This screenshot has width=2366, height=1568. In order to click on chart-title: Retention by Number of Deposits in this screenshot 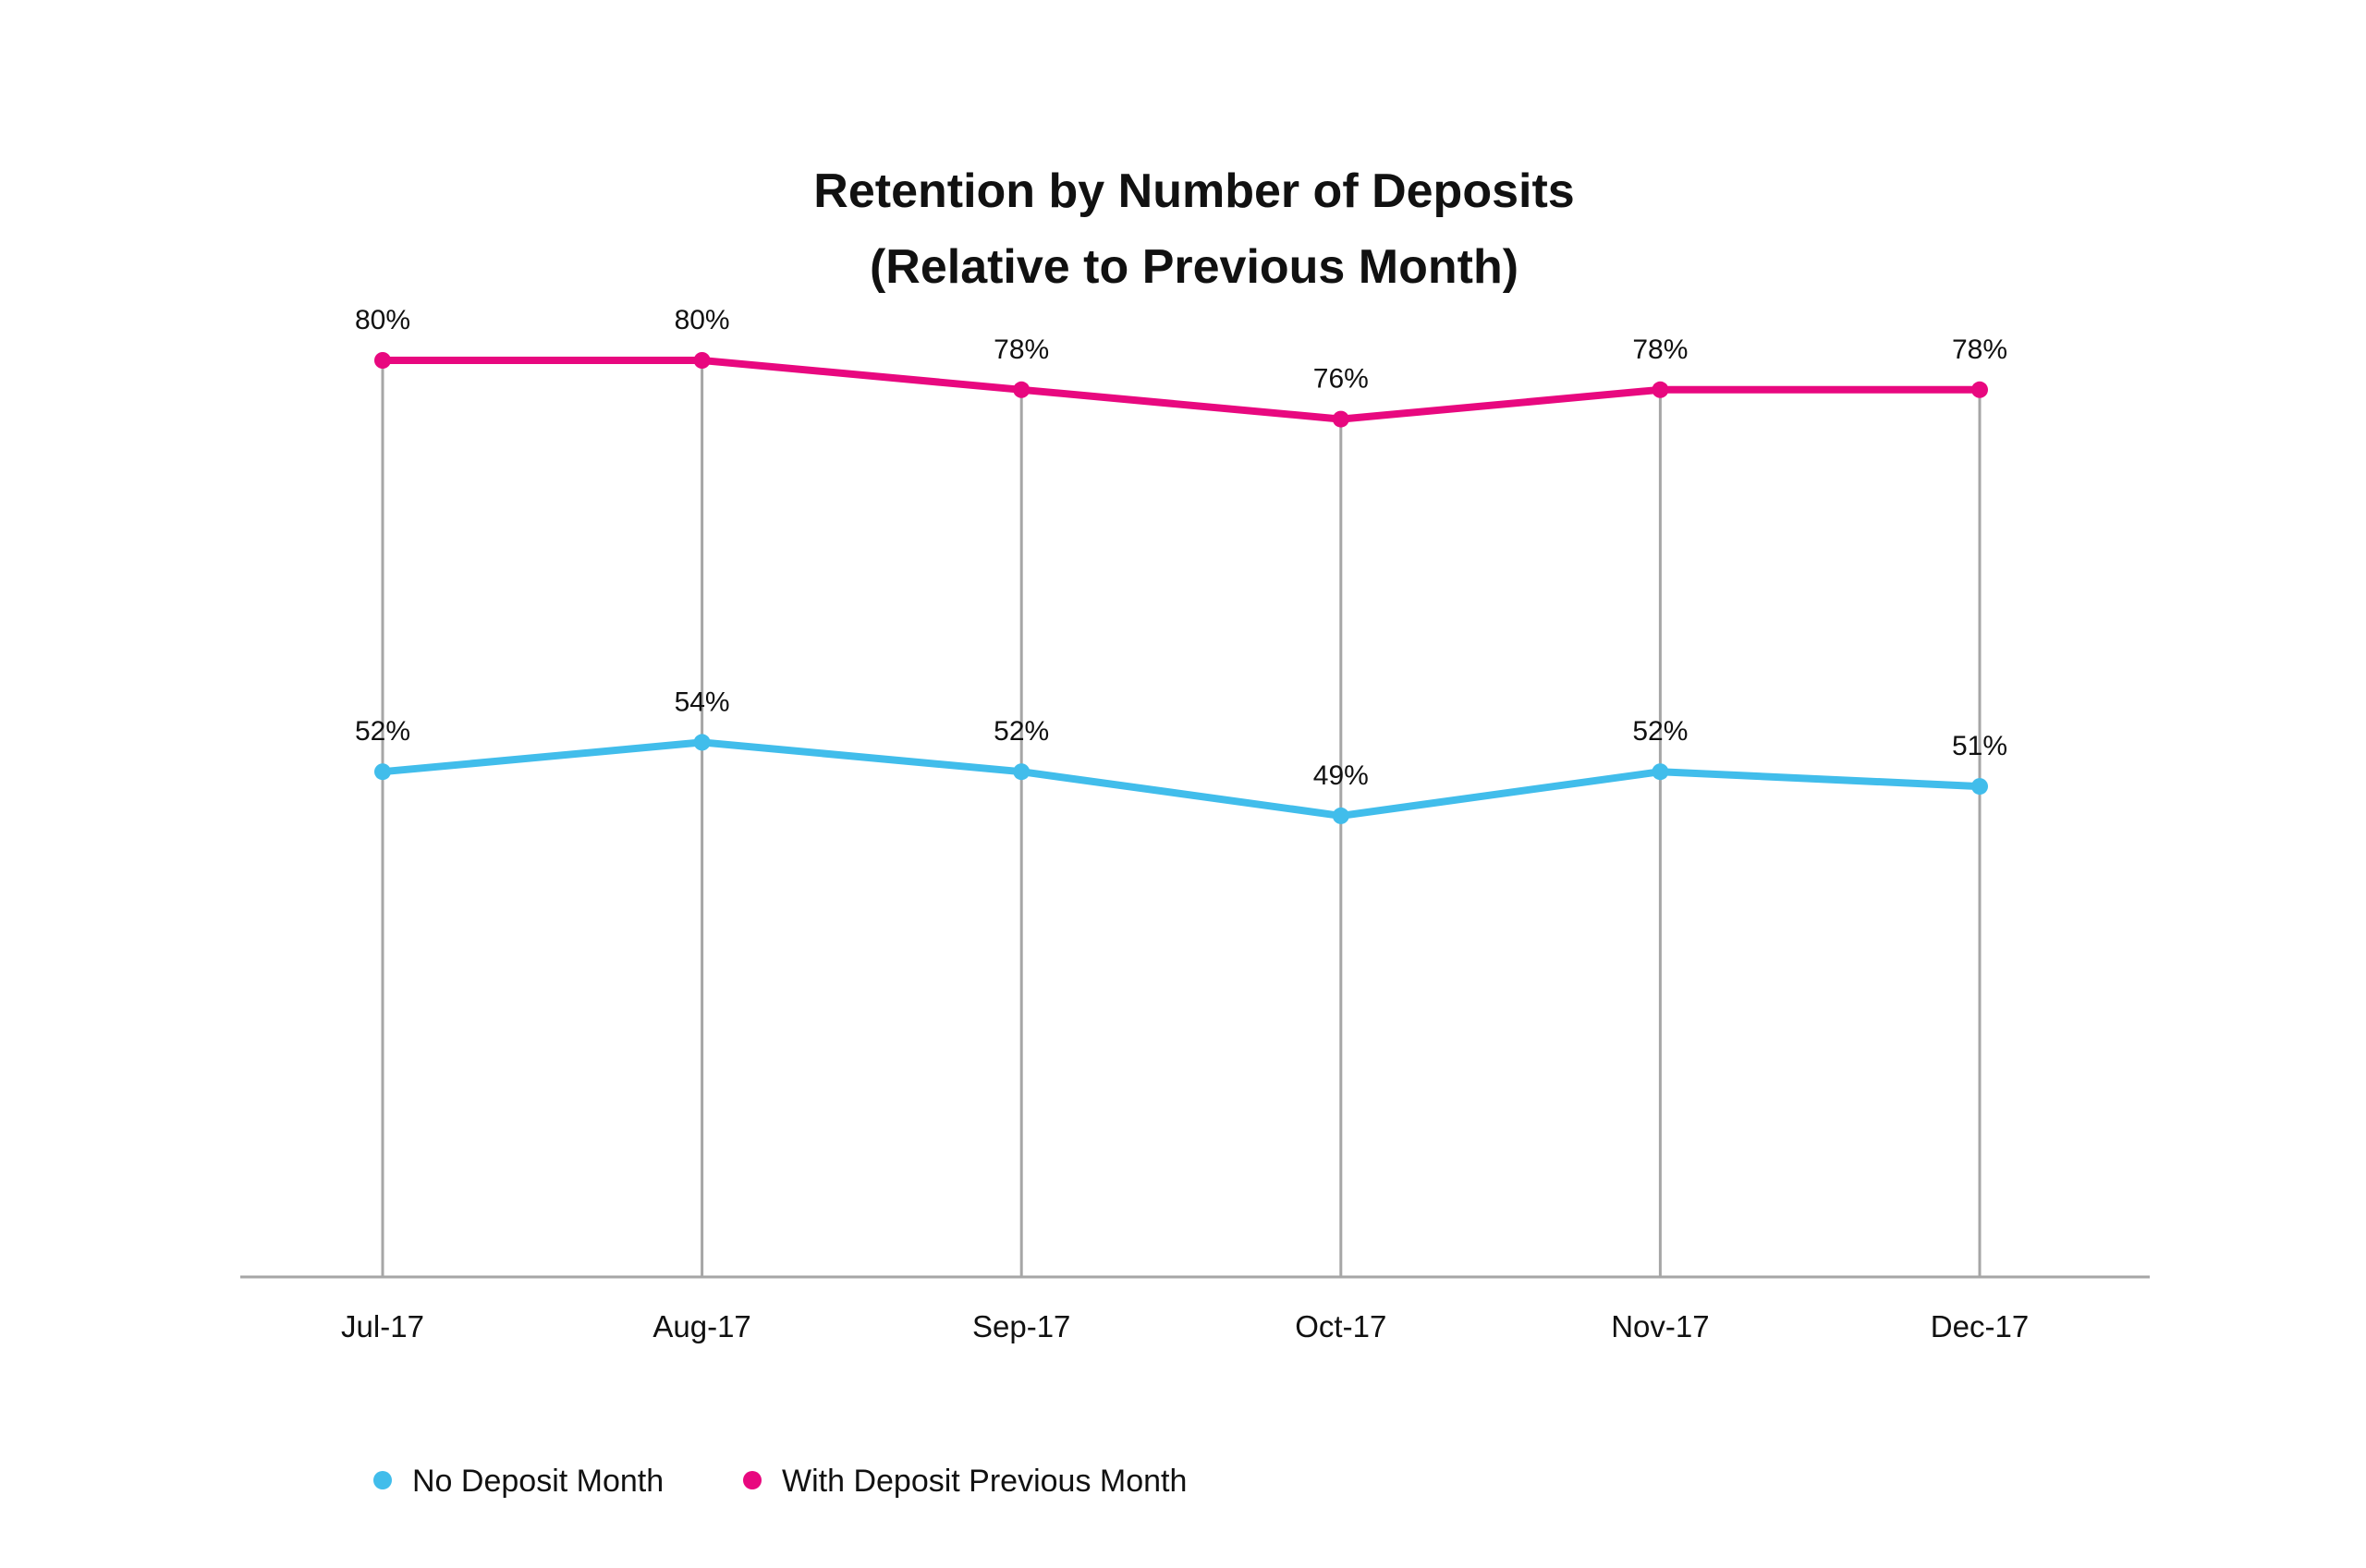, I will do `click(1193, 191)`.